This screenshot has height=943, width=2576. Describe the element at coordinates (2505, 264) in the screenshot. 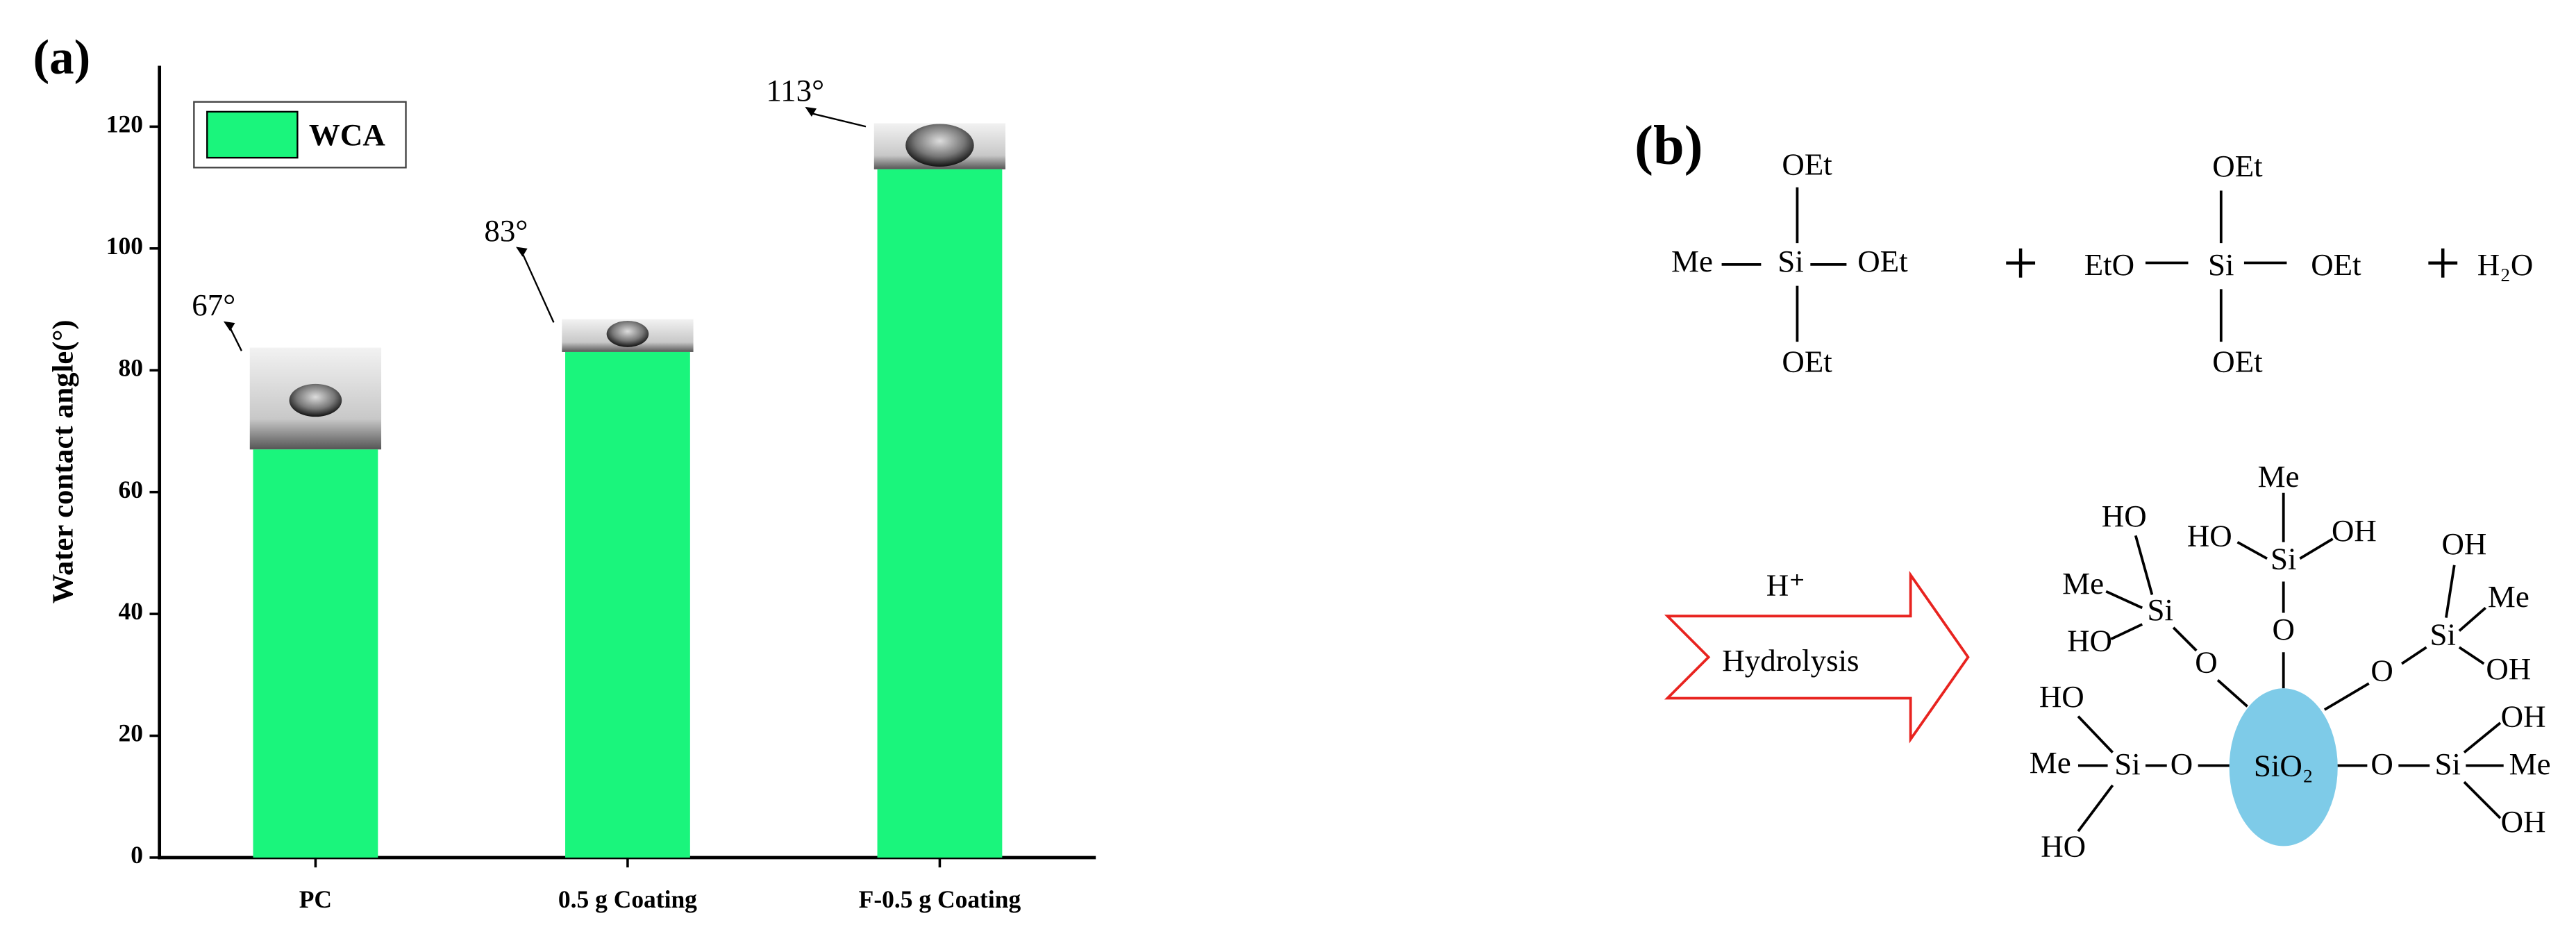

I see `water: H₂O` at that location.